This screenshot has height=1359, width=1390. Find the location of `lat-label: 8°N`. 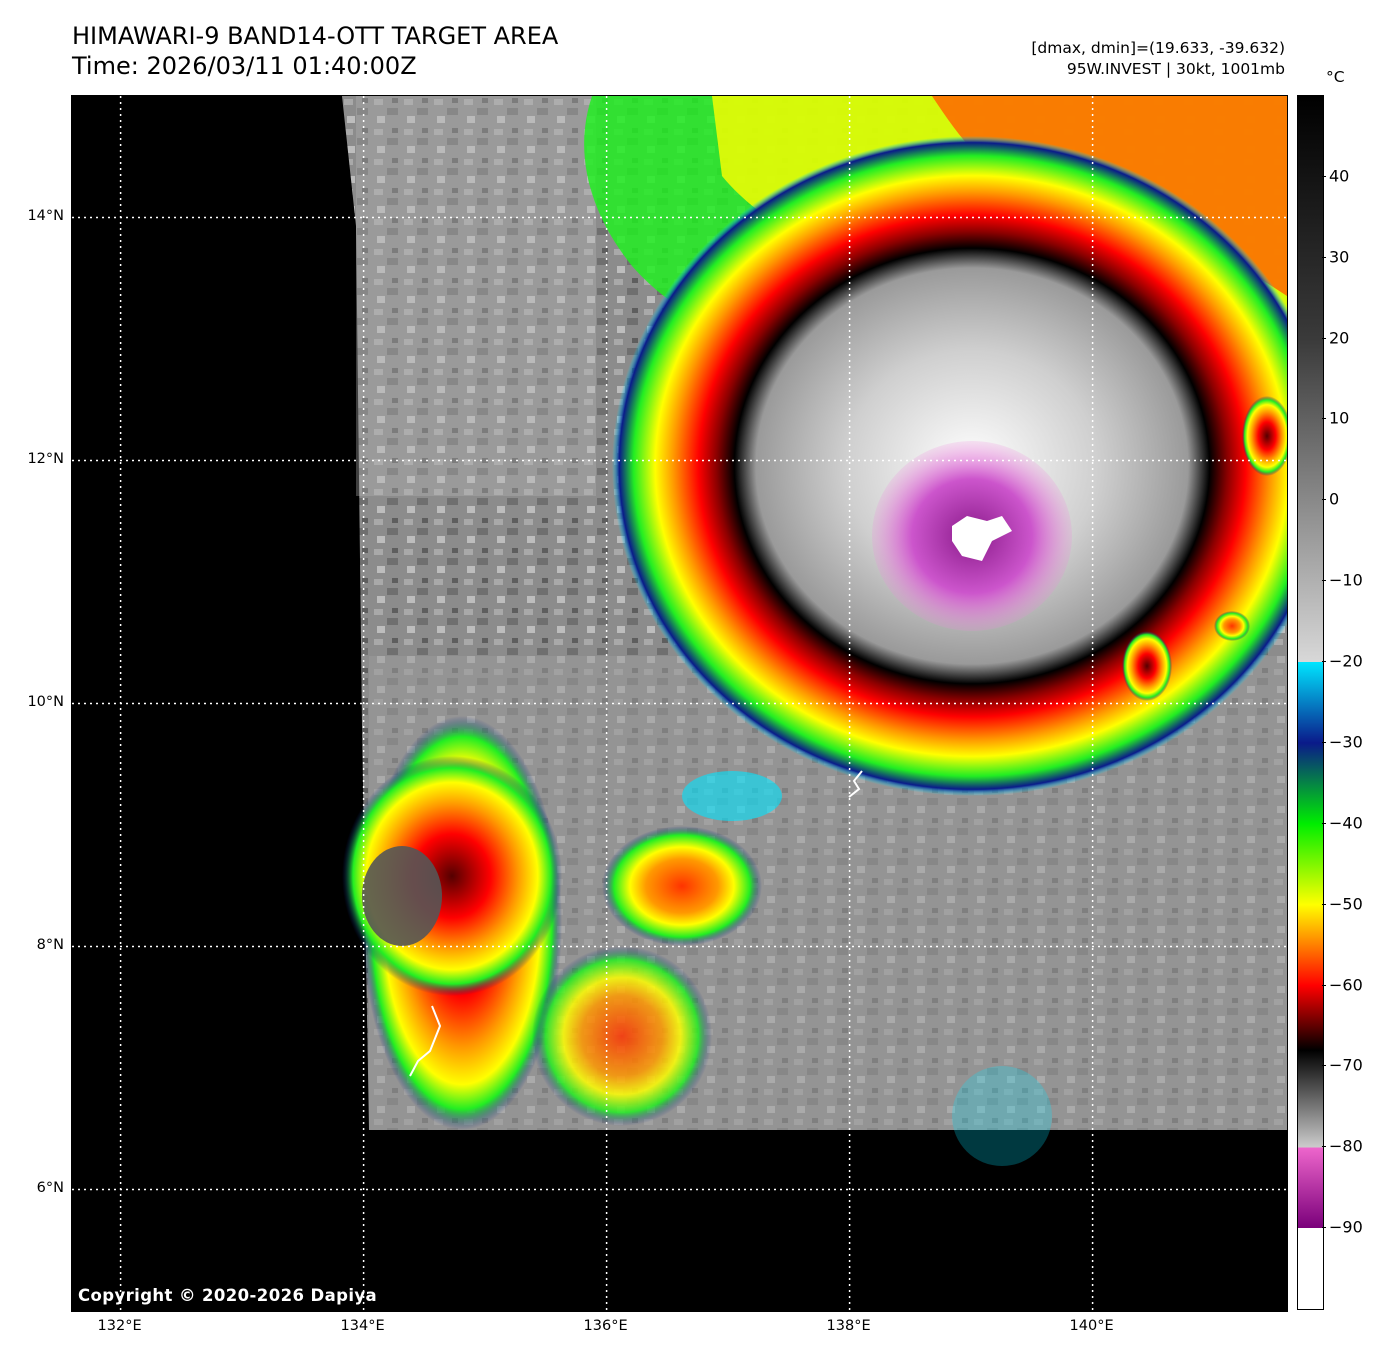

lat-label: 8°N is located at coordinates (50, 944).